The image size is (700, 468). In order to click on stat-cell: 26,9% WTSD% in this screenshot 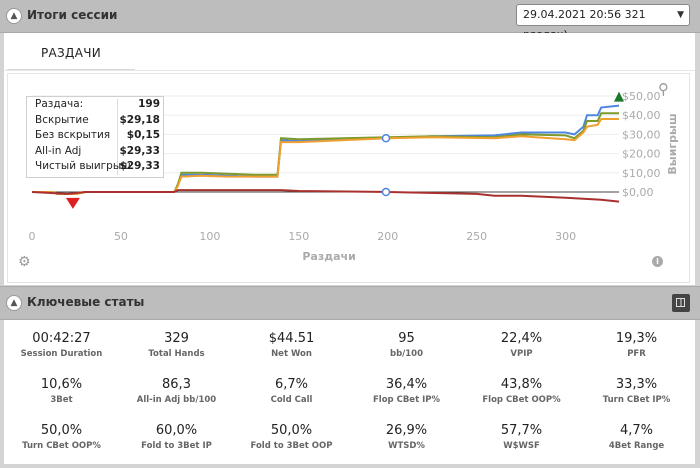, I will do `click(406, 437)`.